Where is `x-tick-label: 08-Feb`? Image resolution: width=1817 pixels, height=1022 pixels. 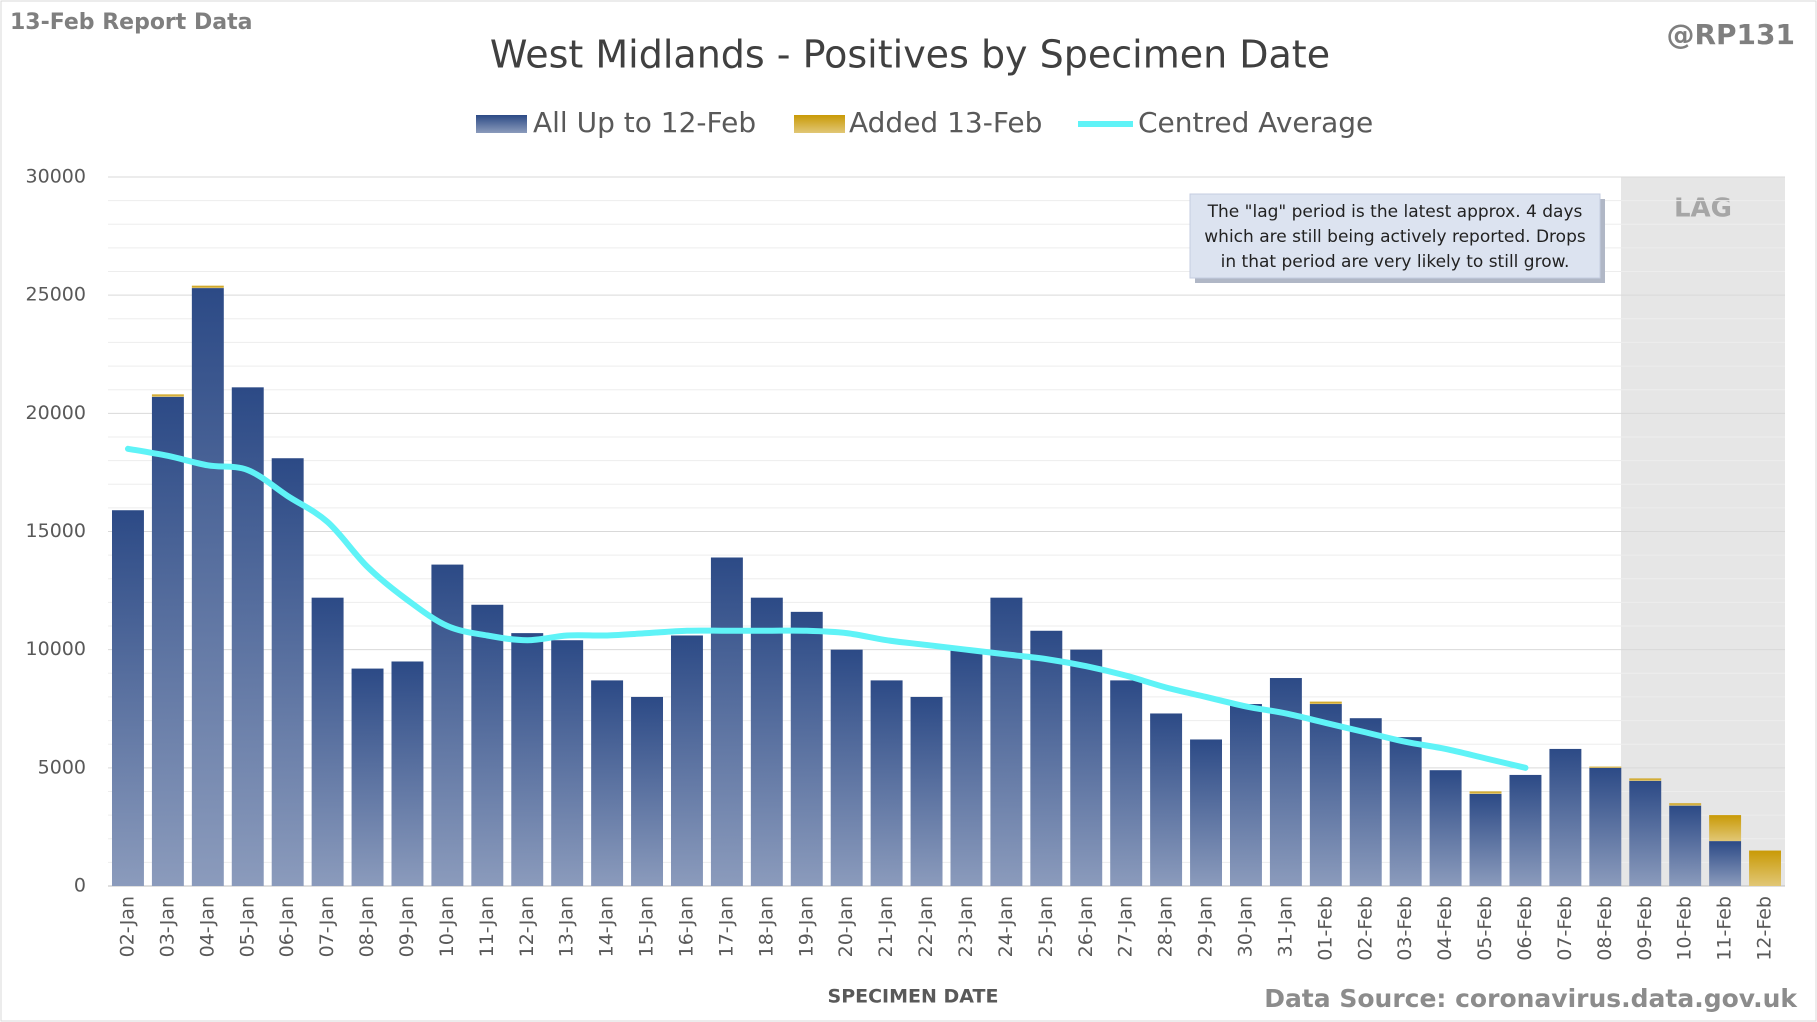 x-tick-label: 08-Feb is located at coordinates (1605, 928).